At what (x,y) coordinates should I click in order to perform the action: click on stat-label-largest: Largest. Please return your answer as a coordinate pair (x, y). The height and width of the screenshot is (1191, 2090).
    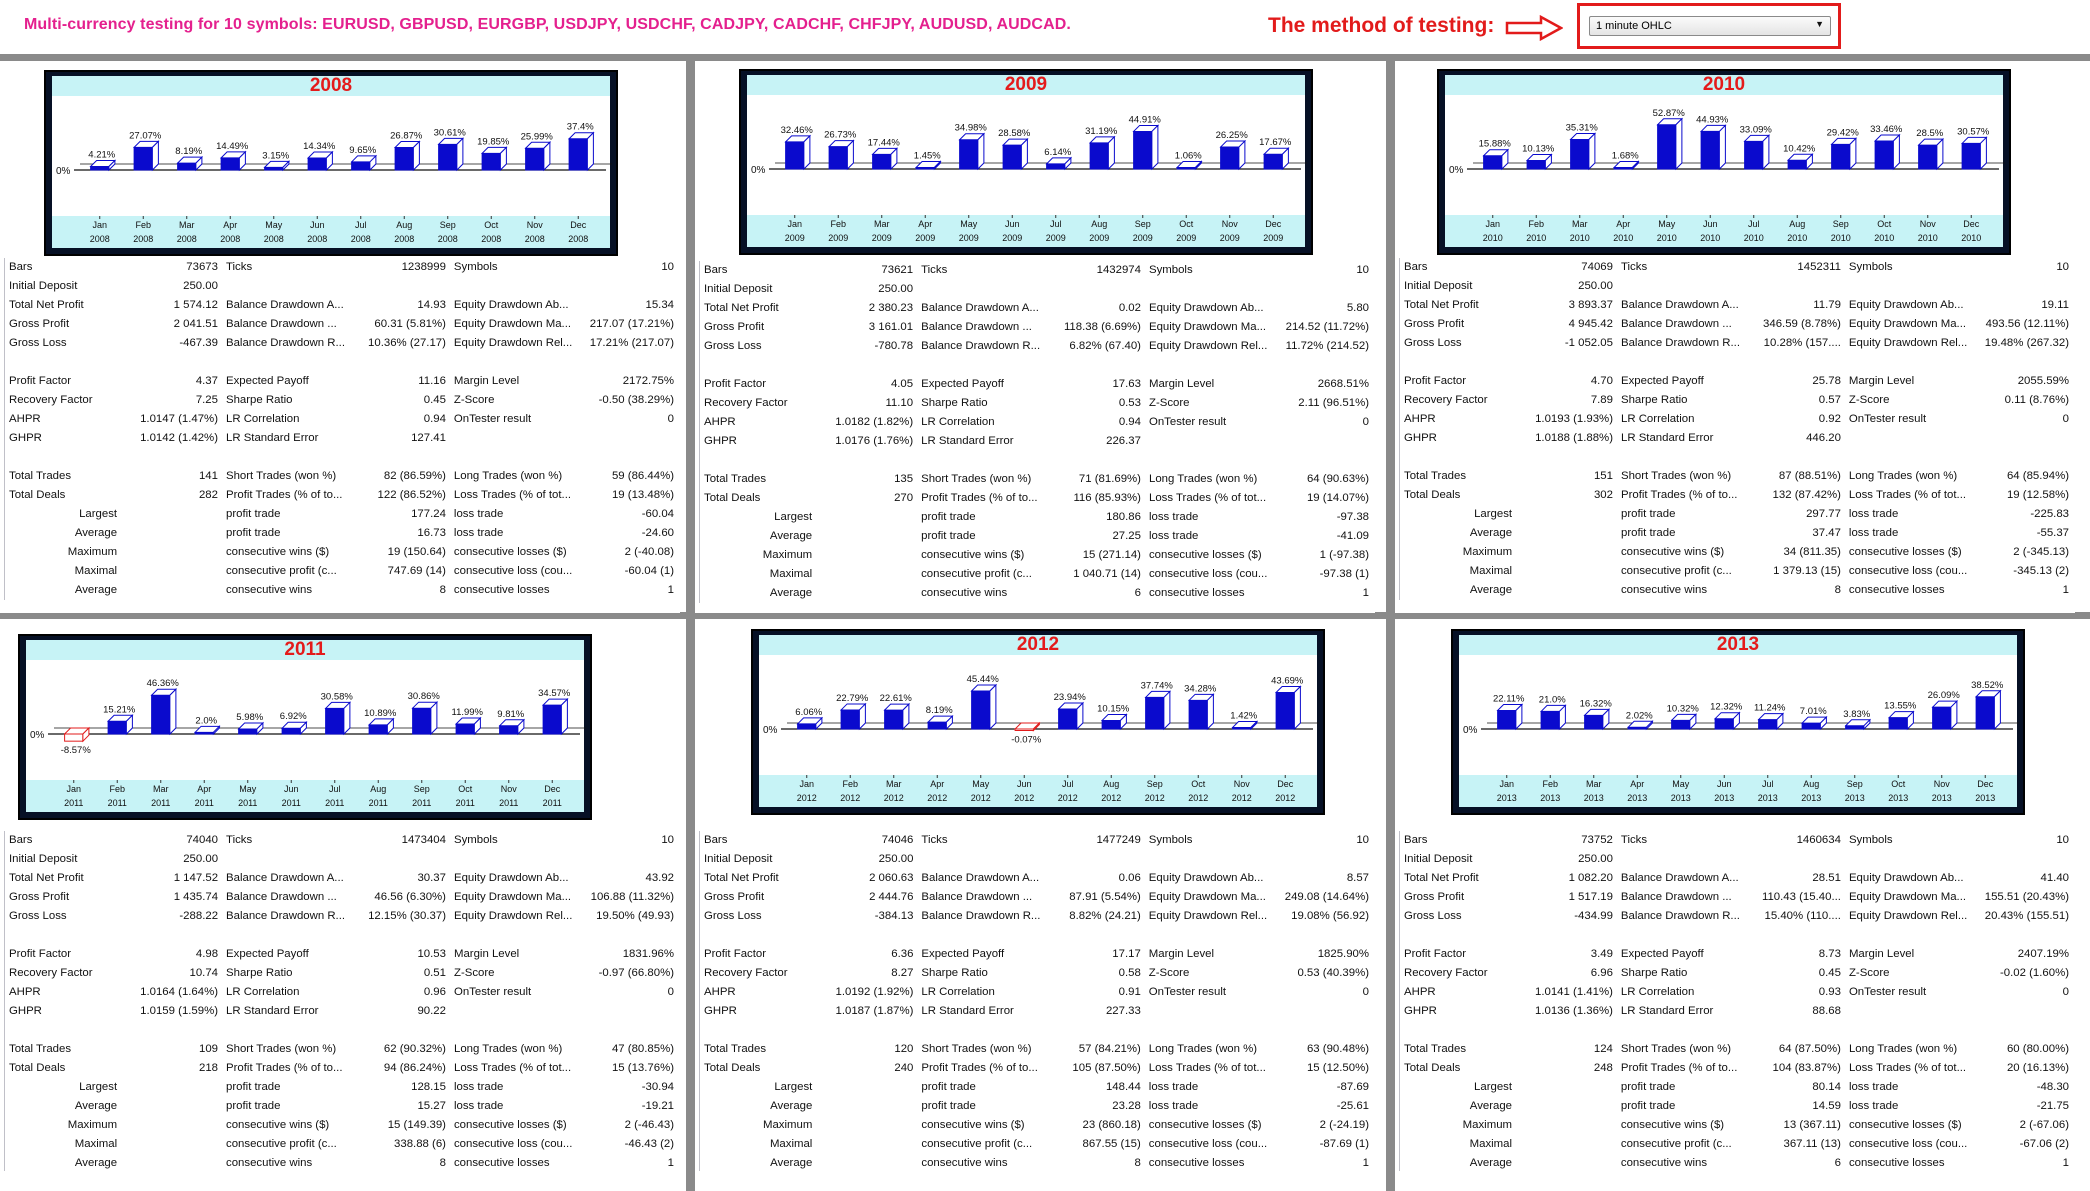
    Looking at the image, I should click on (1493, 1087).